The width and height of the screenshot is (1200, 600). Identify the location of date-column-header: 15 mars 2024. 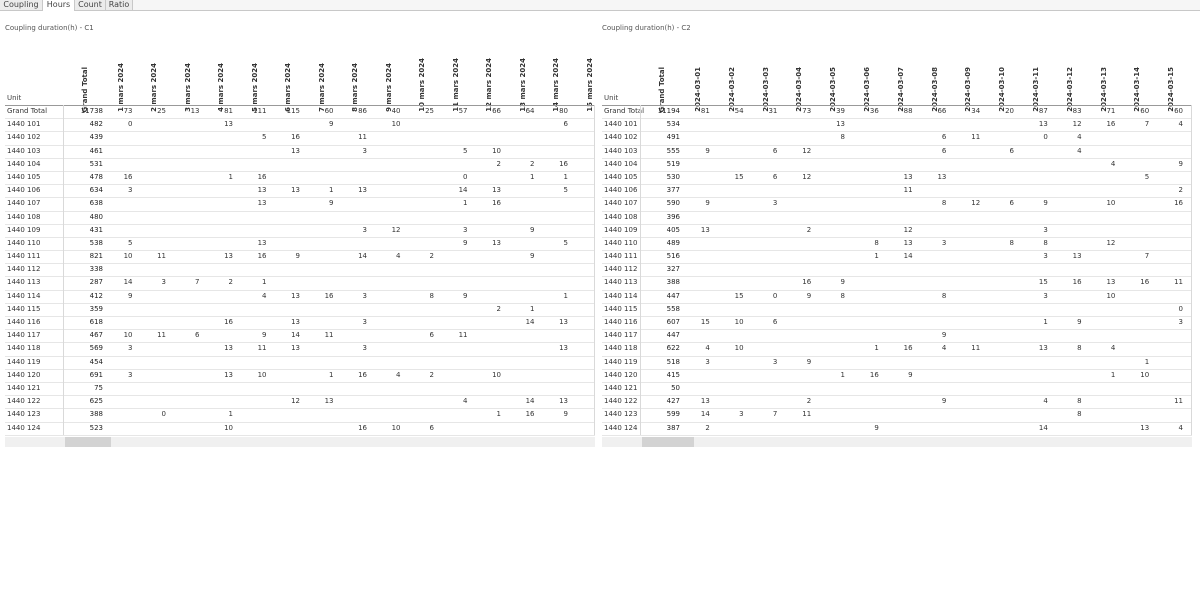
(589, 85).